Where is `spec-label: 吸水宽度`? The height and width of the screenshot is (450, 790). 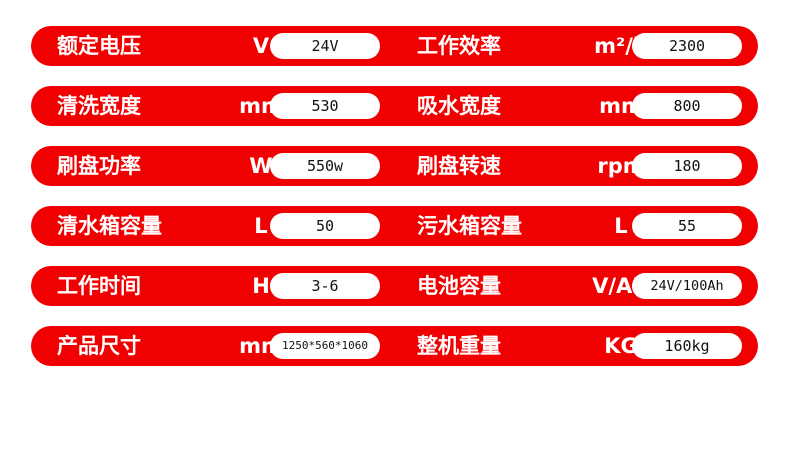
spec-label: 吸水宽度 is located at coordinates (459, 106).